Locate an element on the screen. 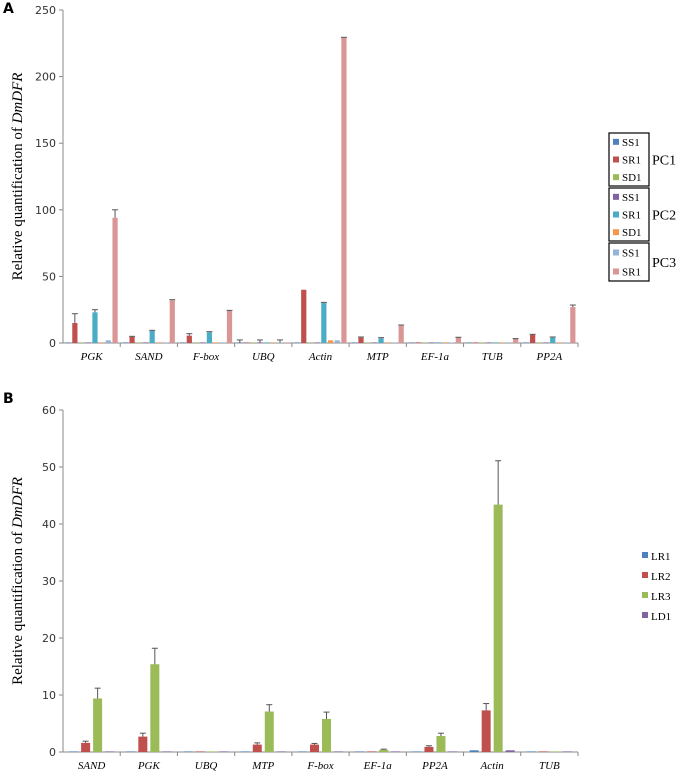  chart-a-bar-ef-1a-sd1-pc2 is located at coordinates (445, 342).